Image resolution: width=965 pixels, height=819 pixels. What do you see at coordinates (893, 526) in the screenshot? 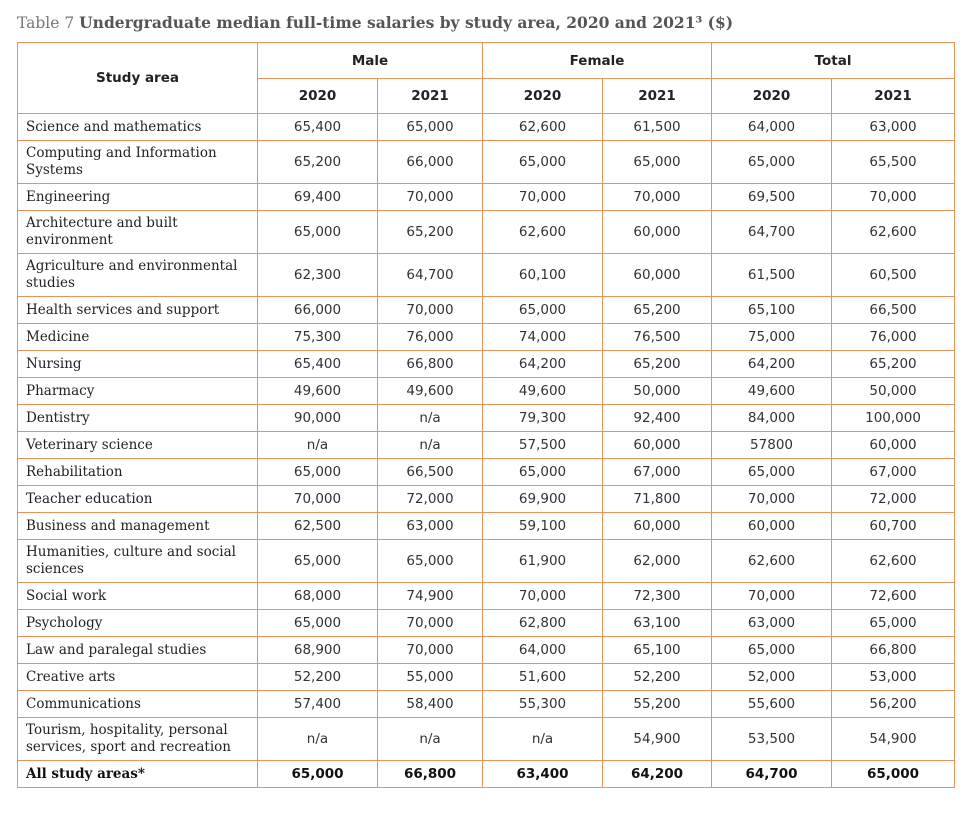
I see `salary-cell: 60,700` at bounding box center [893, 526].